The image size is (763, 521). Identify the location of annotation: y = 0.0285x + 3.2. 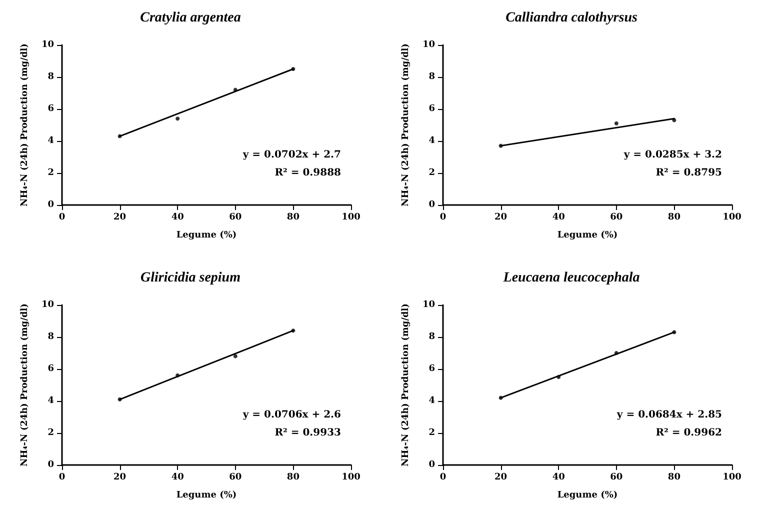
(672, 155).